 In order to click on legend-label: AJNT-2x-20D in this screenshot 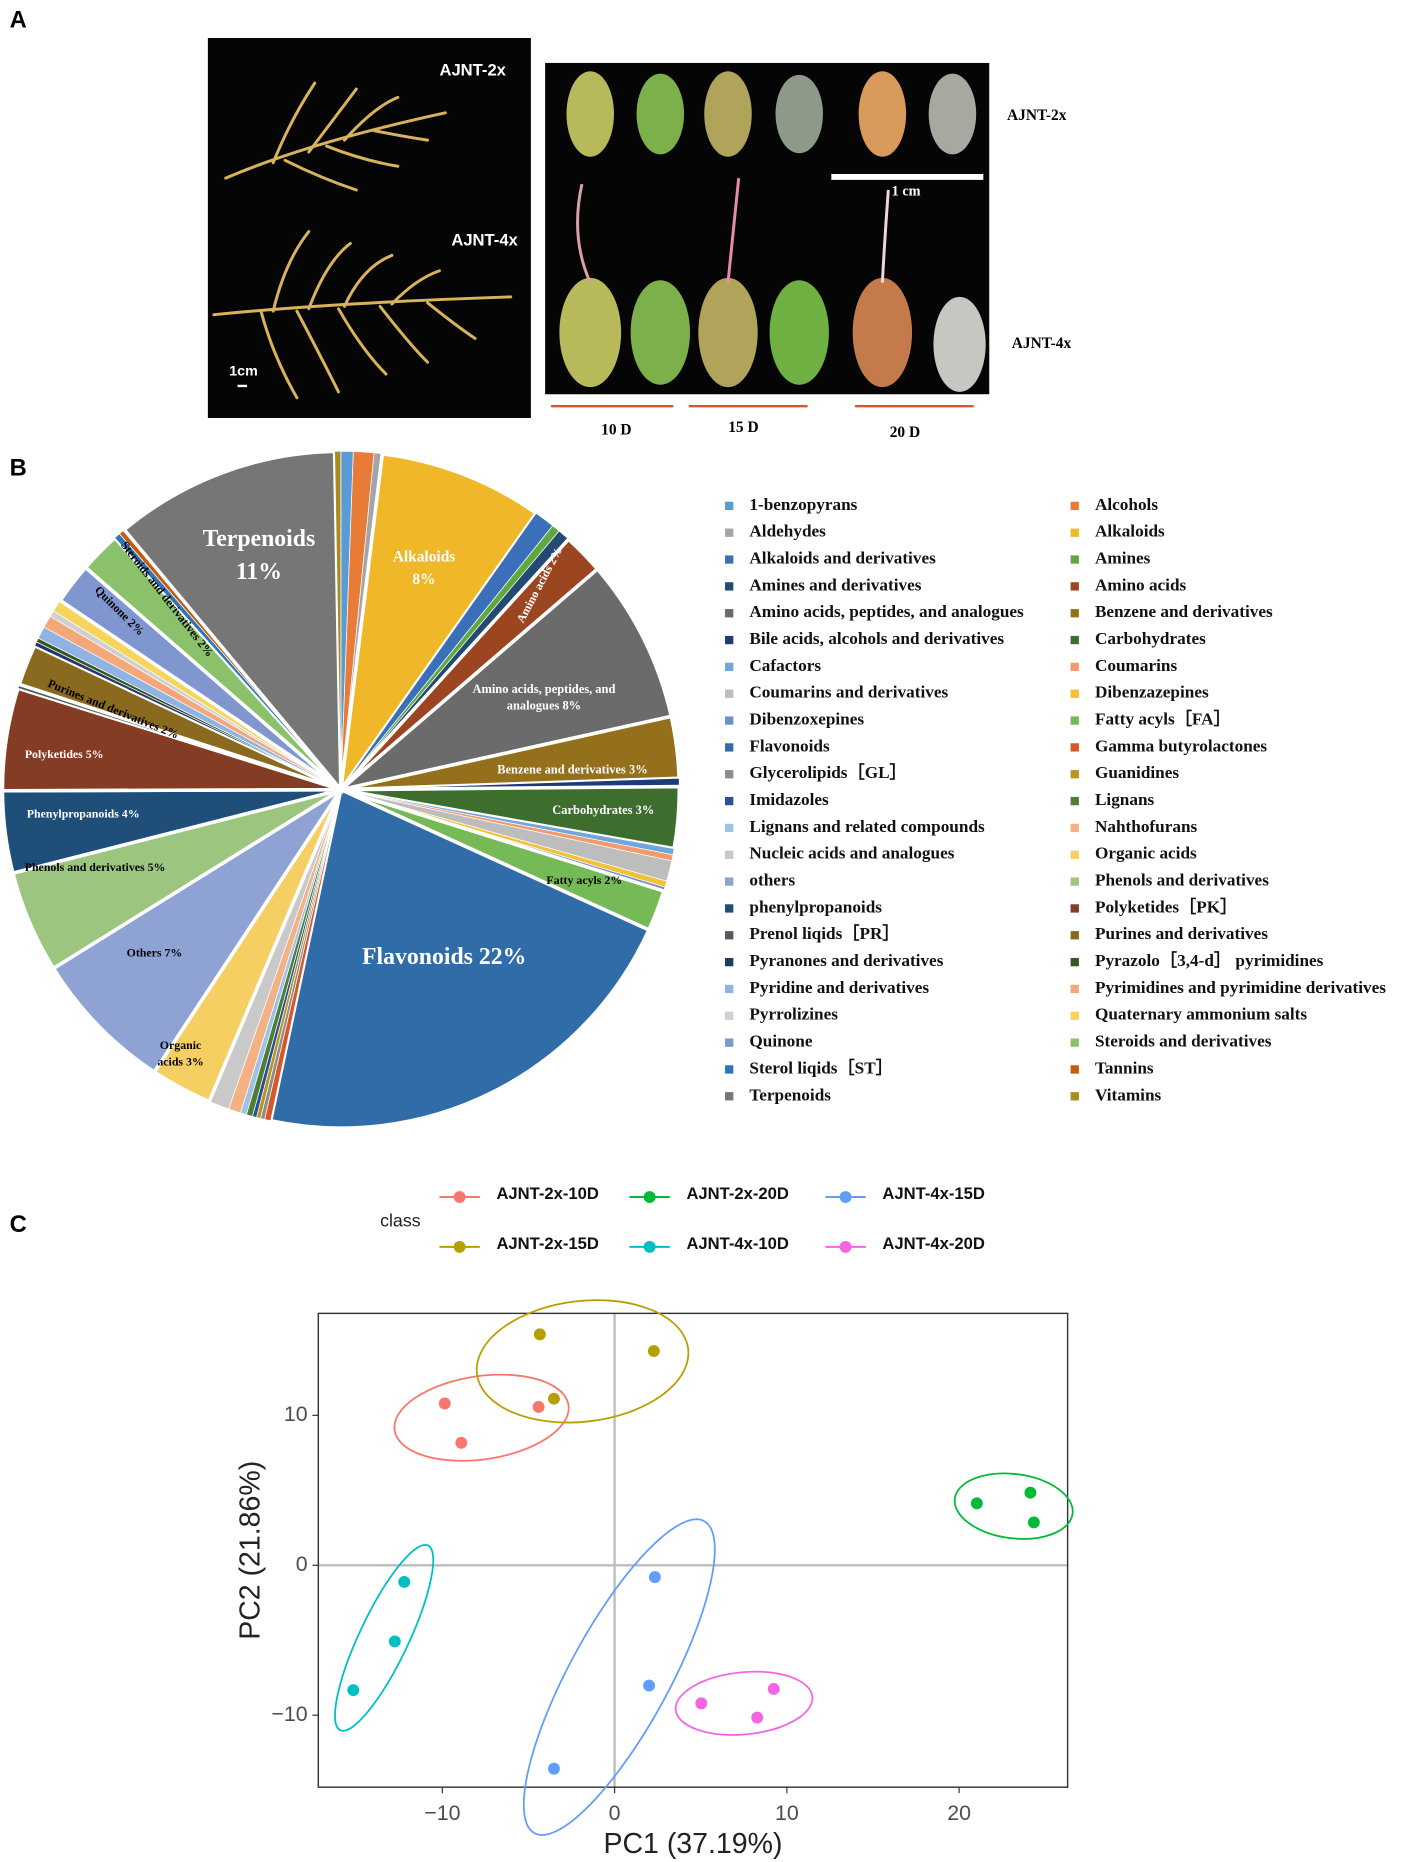, I will do `click(737, 1193)`.